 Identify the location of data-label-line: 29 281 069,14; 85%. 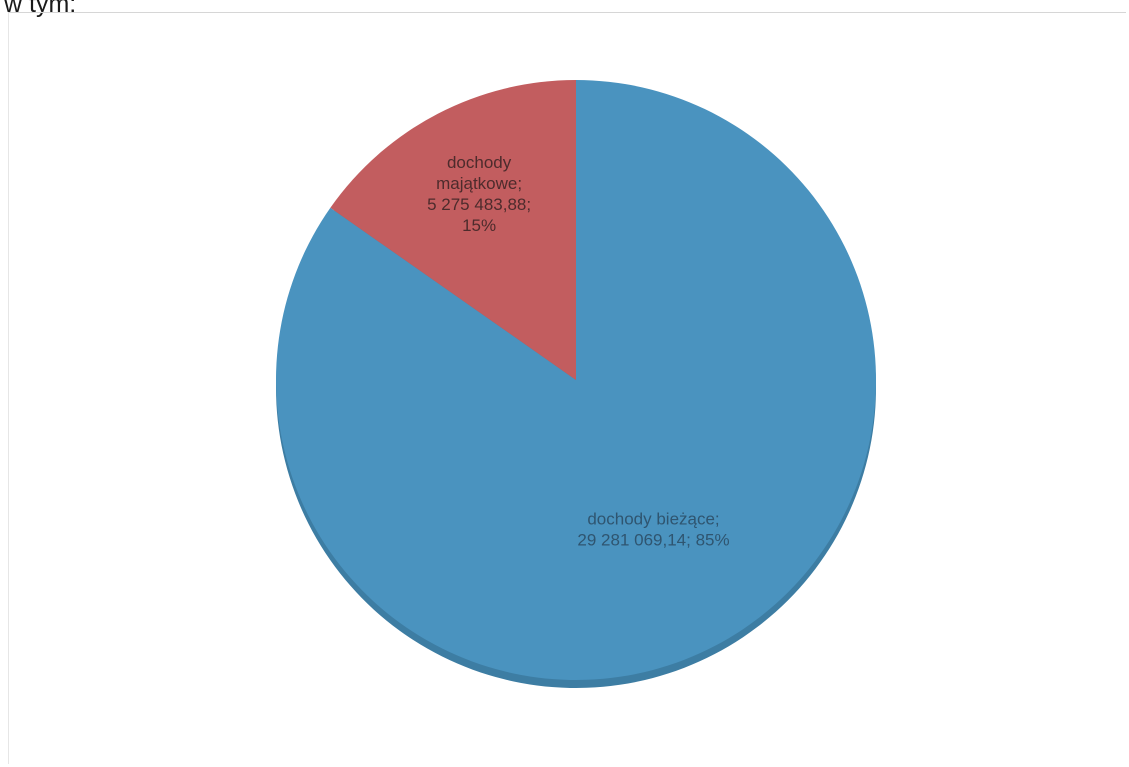
(653, 540).